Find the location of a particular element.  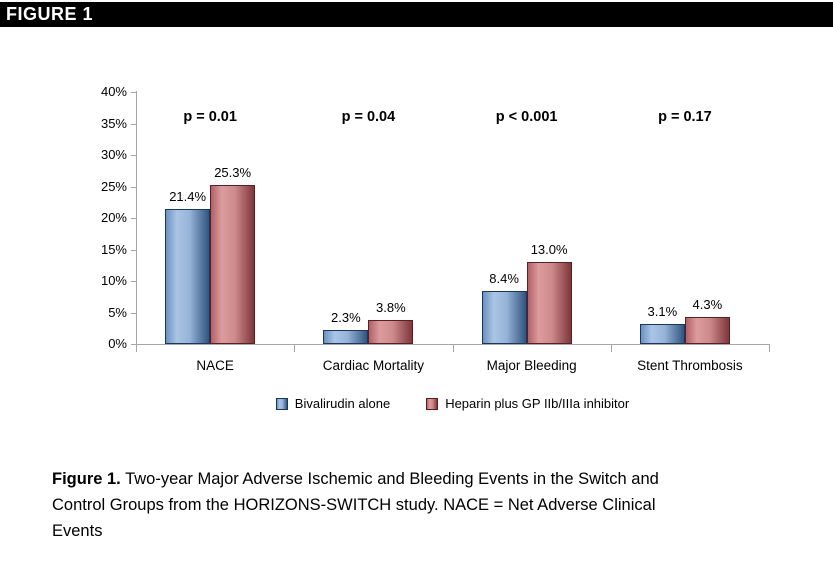

bar-value-label: 8.4% is located at coordinates (504, 279).